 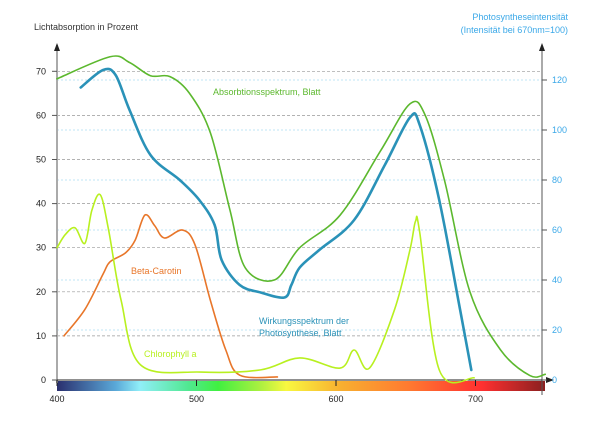 I want to click on y-tick-label: 20, so click(x=41, y=292).